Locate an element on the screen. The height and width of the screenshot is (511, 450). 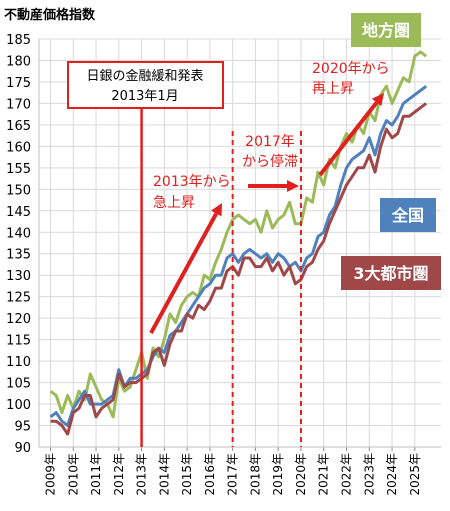
y-axis-label: 不動産価格指数 is located at coordinates (50, 15).